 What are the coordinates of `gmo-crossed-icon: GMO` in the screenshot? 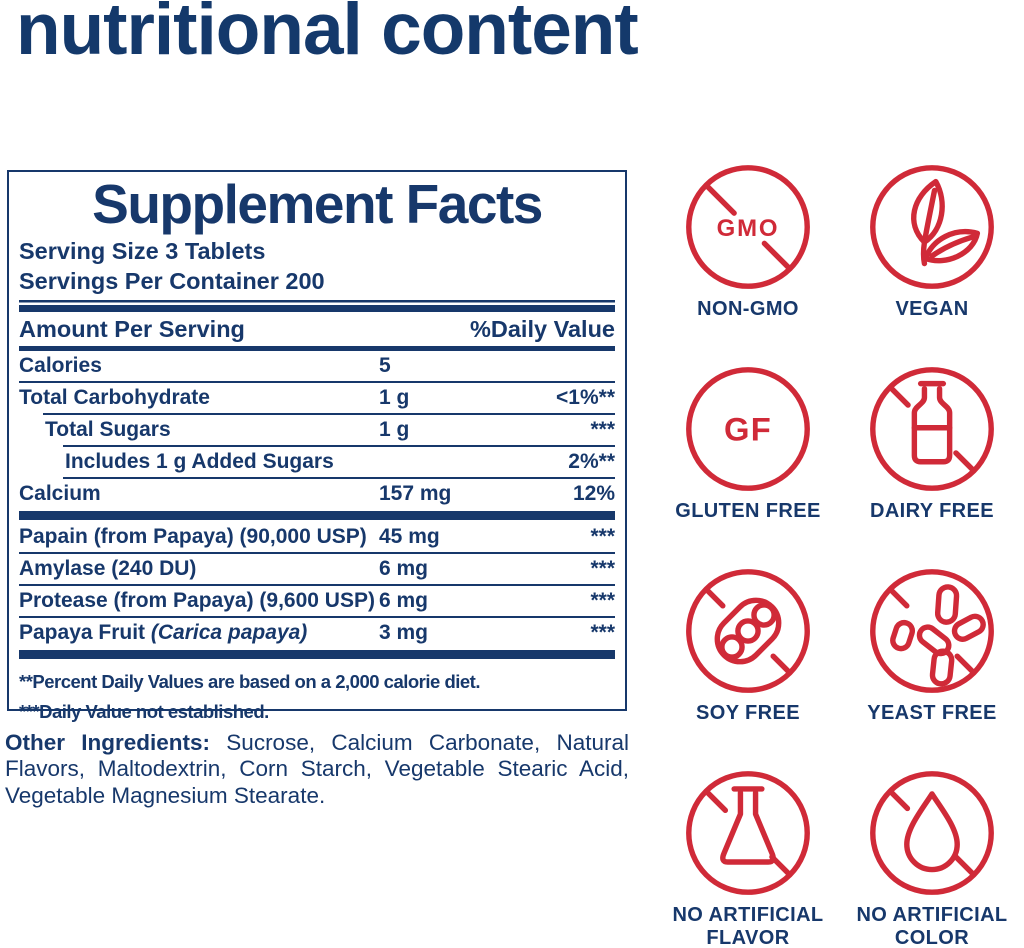 It's located at (748, 227).